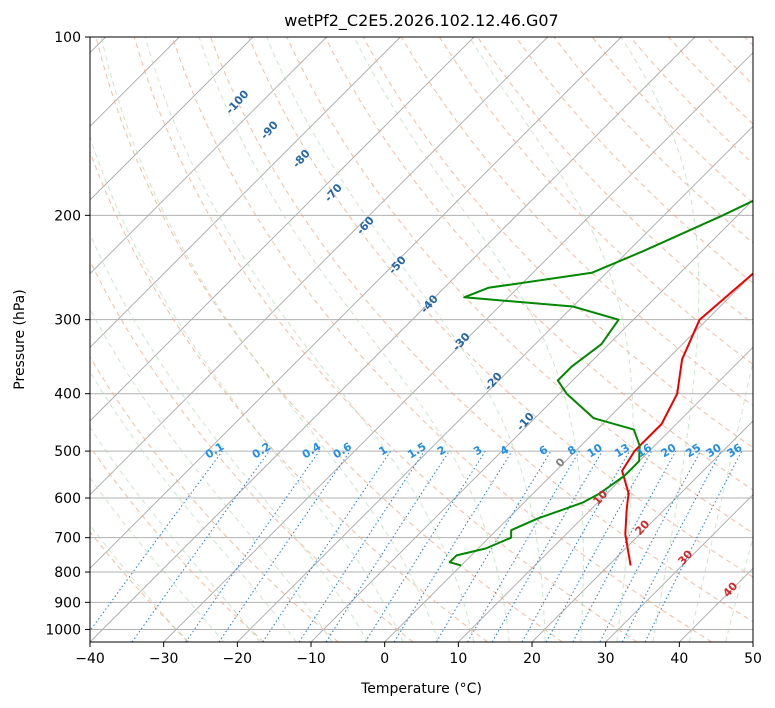 This screenshot has width=775, height=708. What do you see at coordinates (261, 450) in the screenshot?
I see `mixing-ratio-label: 0.2` at bounding box center [261, 450].